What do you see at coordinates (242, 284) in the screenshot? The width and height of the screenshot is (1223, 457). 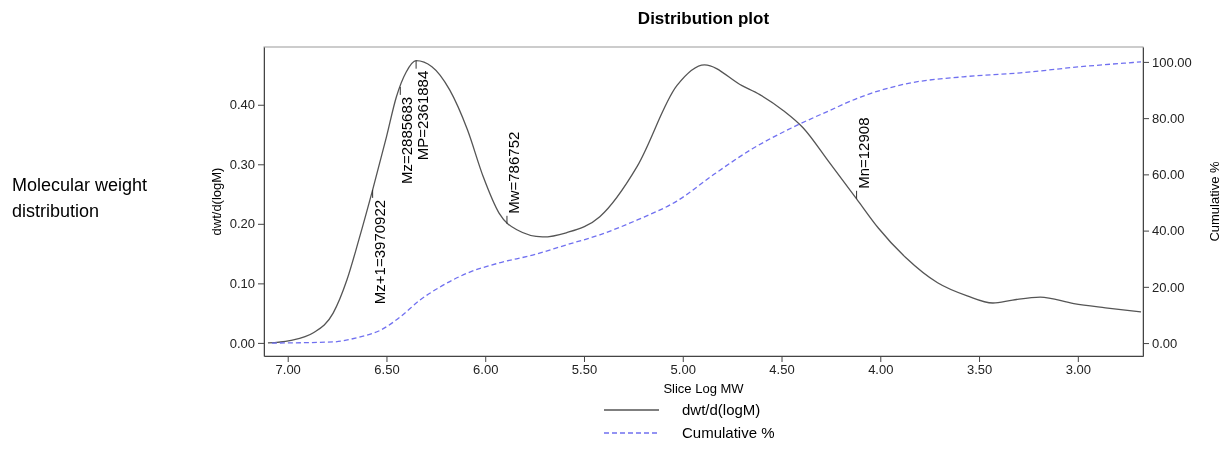 I see `y-tick-label: 0.10` at bounding box center [242, 284].